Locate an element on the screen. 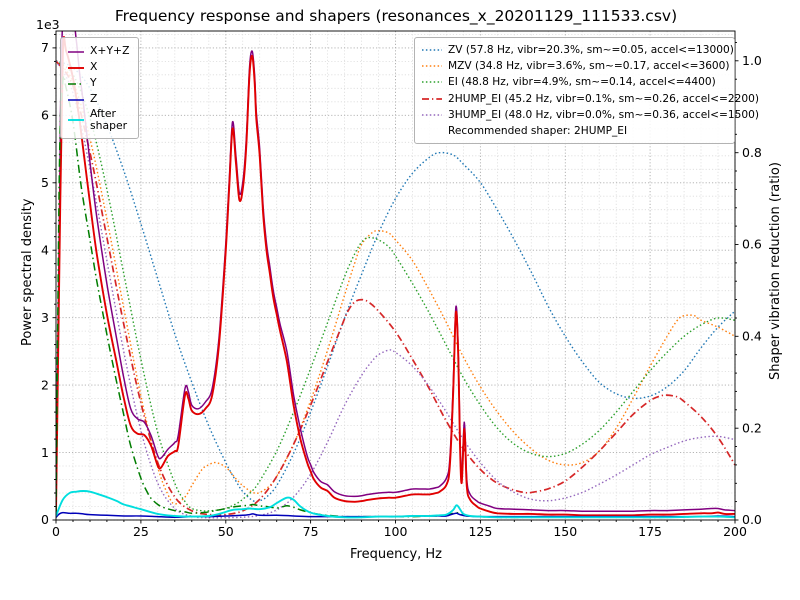 The height and width of the screenshot is (600, 800). legend-label: X is located at coordinates (94, 67).